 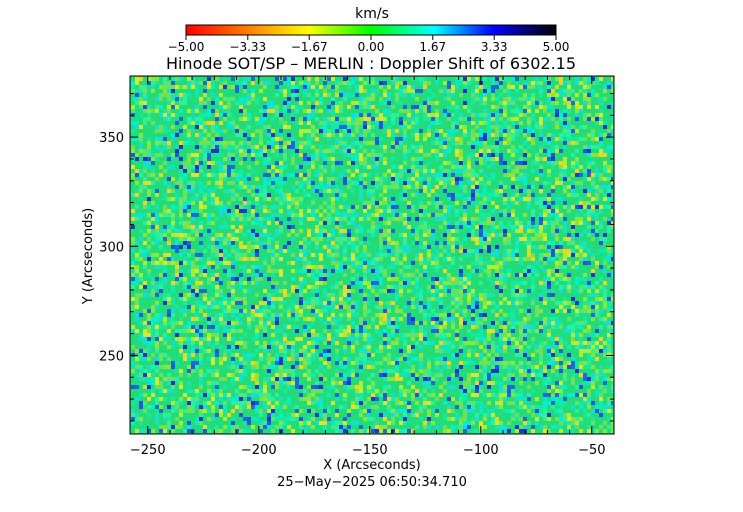 I want to click on timestamp: 25−May−2025 06:50:34.710, so click(x=372, y=482).